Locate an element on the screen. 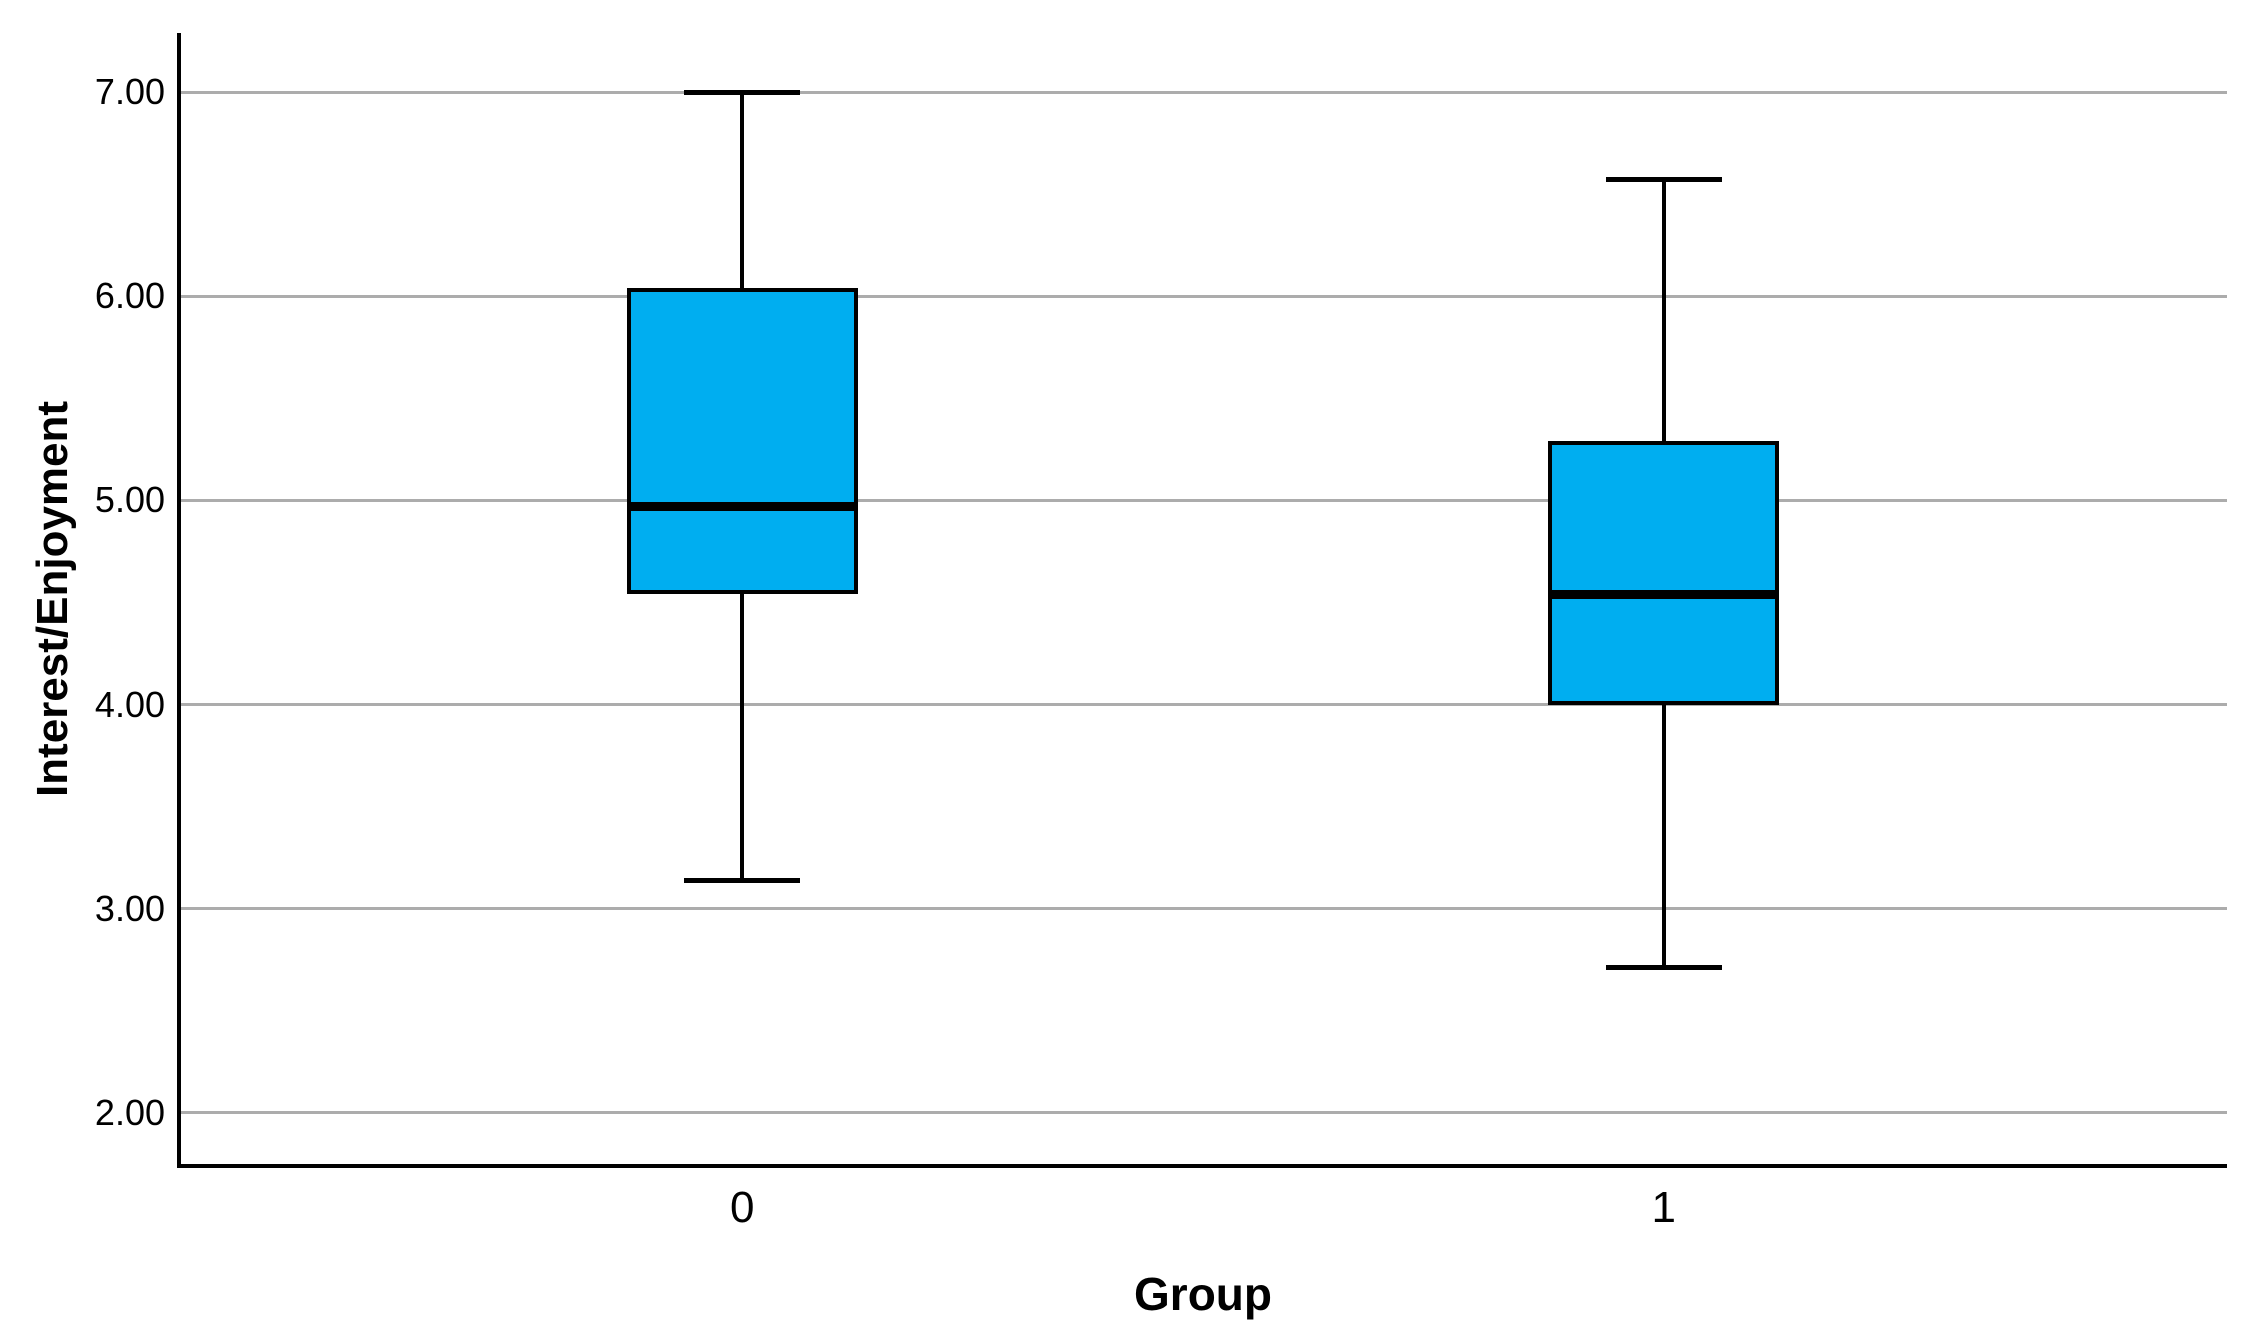 The width and height of the screenshot is (2262, 1342). y-axis-line is located at coordinates (179, 600).